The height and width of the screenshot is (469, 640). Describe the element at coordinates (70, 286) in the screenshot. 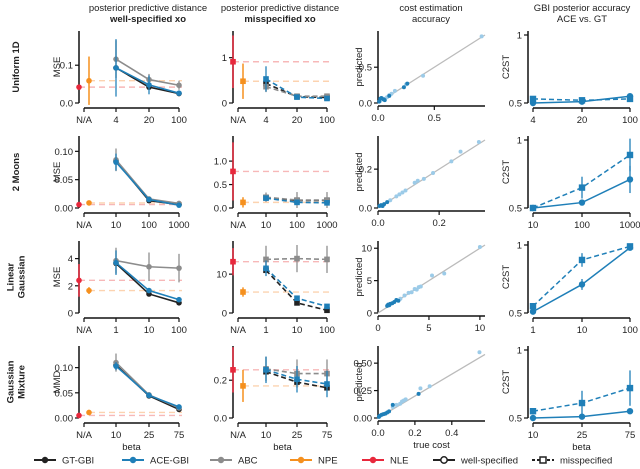

I see `y-tick-label: 2` at that location.